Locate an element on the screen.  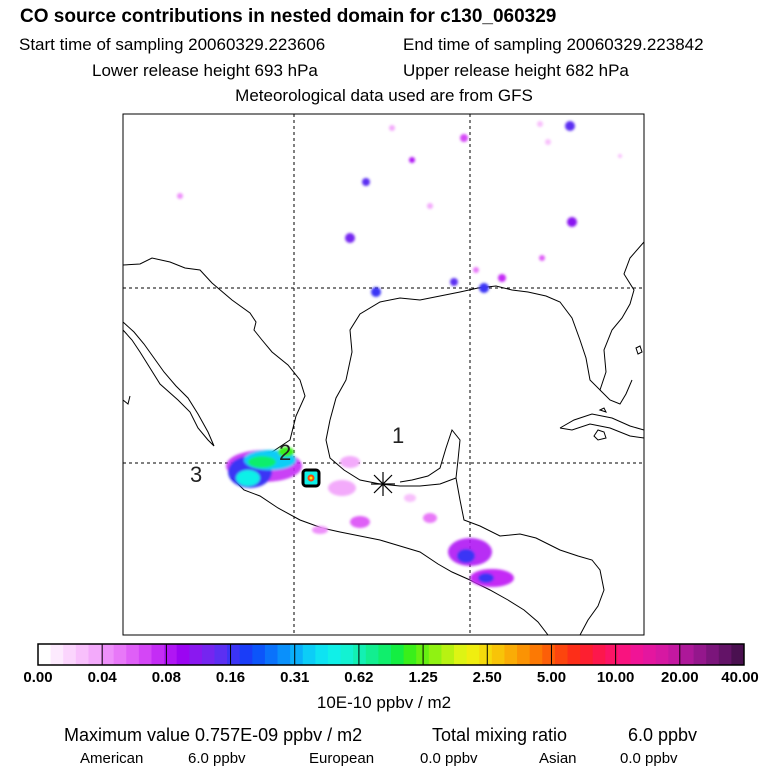
source-european-name: European is located at coordinates (342, 758).